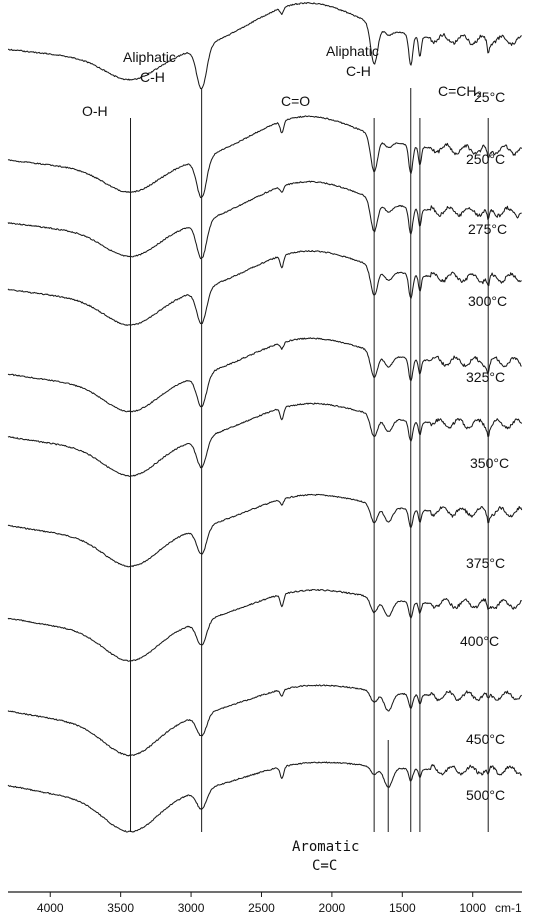  I want to click on x-axis-ticks: 4000 3500 3000 2500 2000 1500 1000, so click(261, 903).